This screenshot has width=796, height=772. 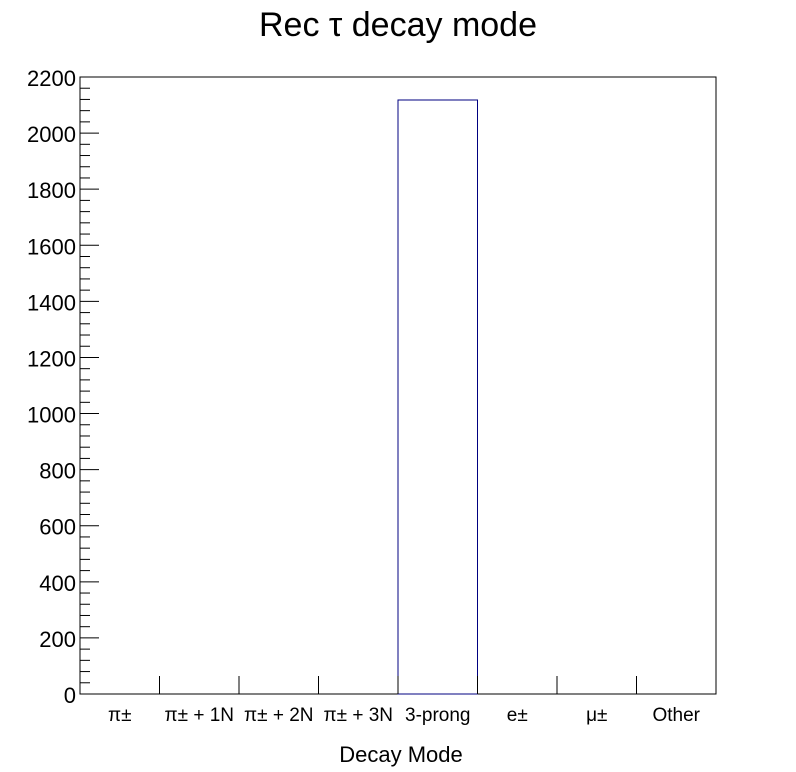 I want to click on x-tick-label: π± + 2N, so click(x=278, y=715).